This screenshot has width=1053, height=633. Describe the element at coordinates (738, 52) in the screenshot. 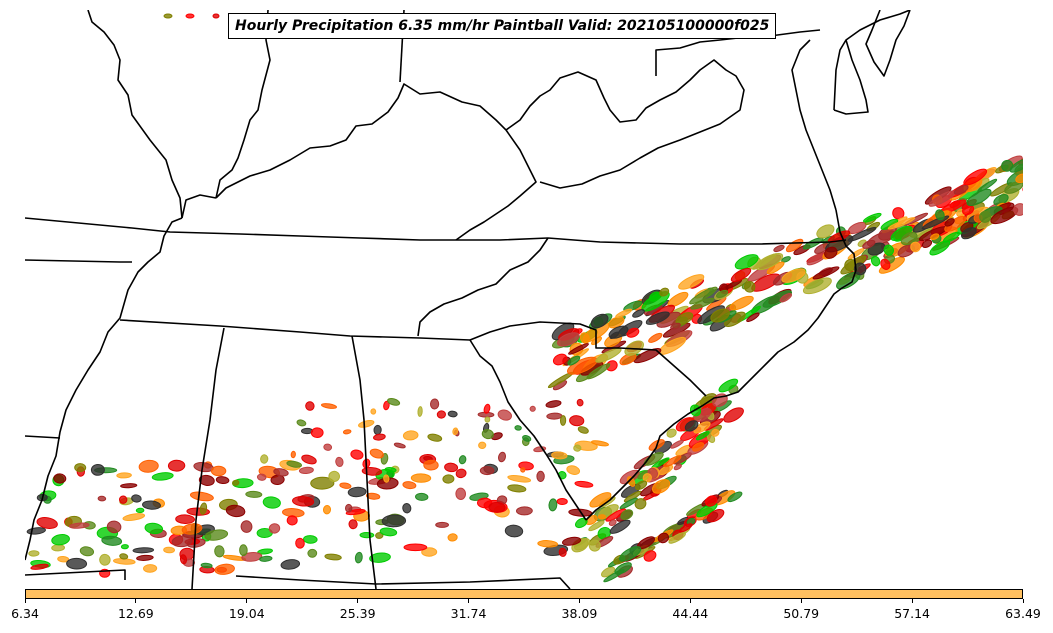

I see `mason-dixon-line` at that location.